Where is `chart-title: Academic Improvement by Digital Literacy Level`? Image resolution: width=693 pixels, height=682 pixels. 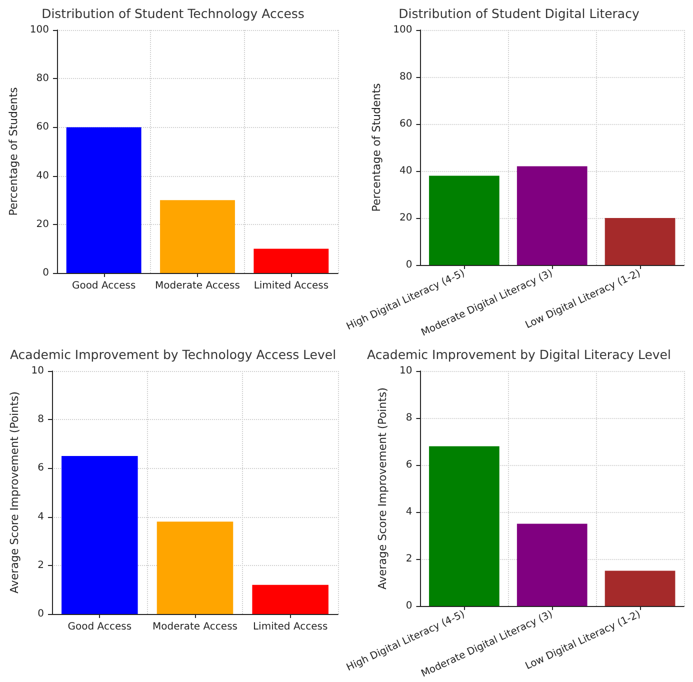
chart-title: Academic Improvement by Digital Literacy Level is located at coordinates (519, 354).